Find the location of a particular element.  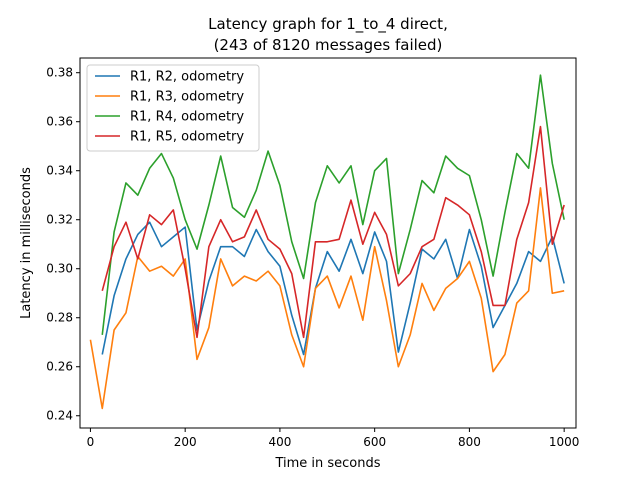

y-tick-label: 0.28 is located at coordinates (59, 318).